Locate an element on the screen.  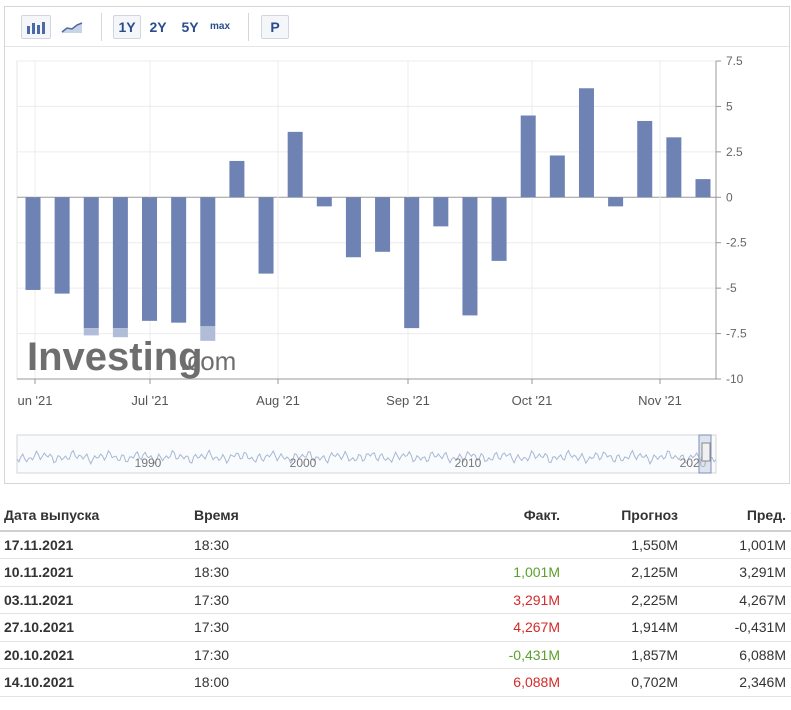
x-tick-label: Jul '21 is located at coordinates (149, 400).